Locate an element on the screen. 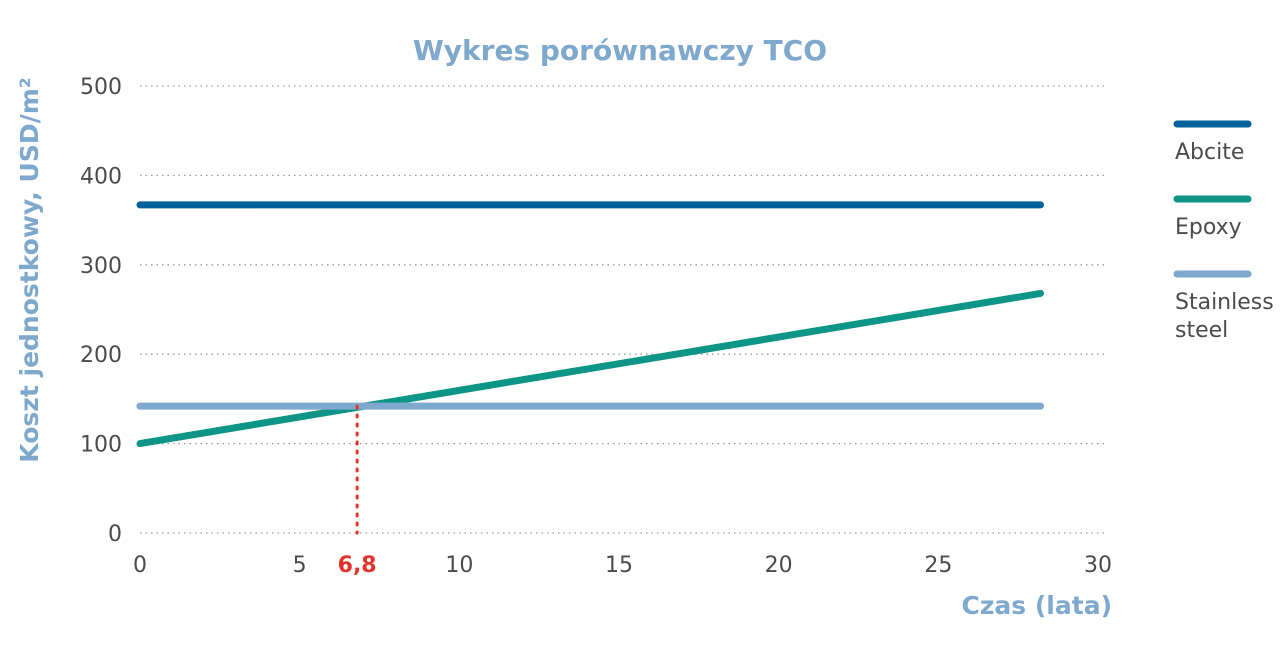 The image size is (1280, 647). y-tick-label: 400 is located at coordinates (101, 176).